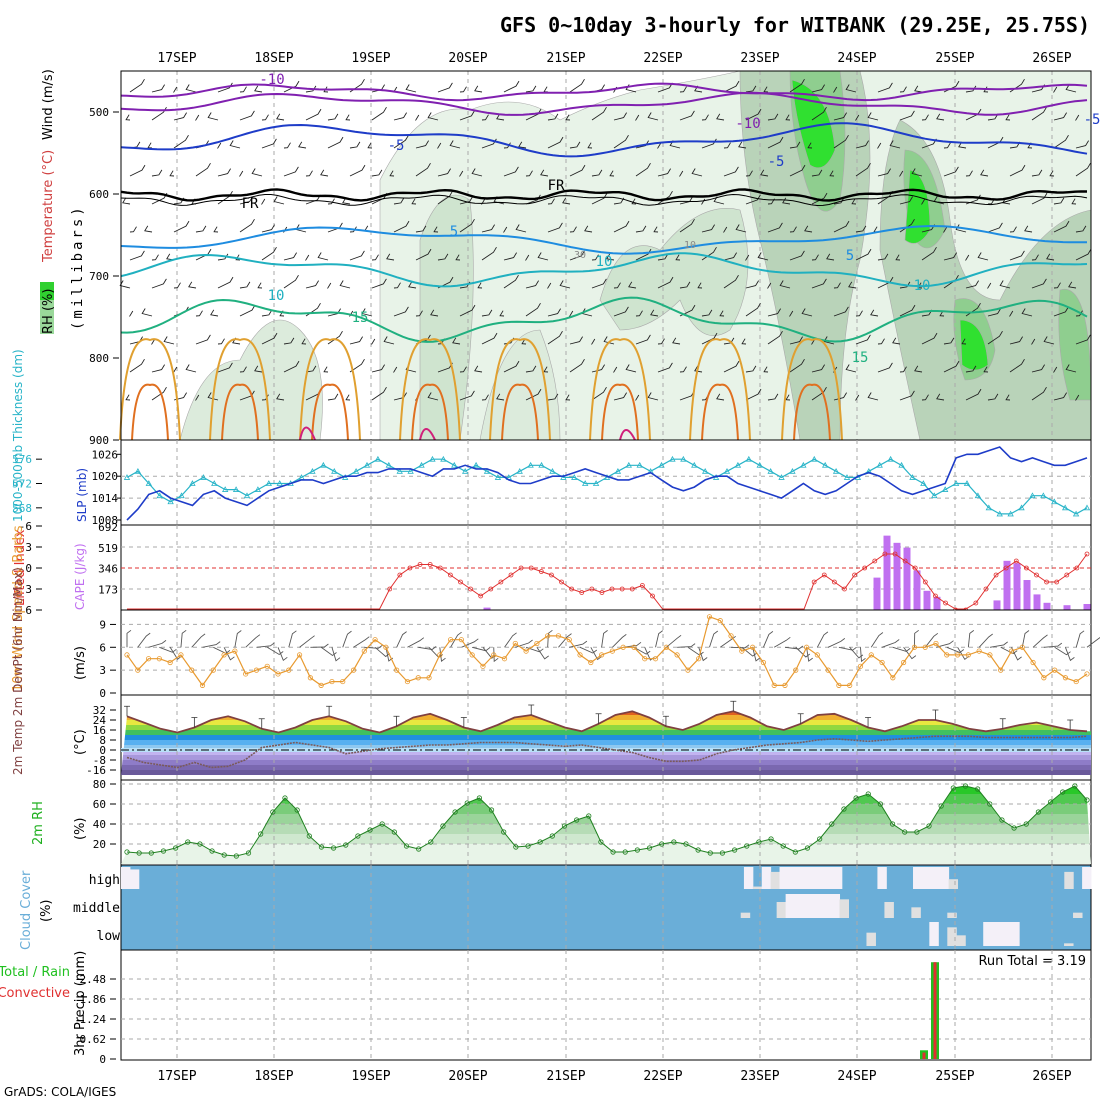 The image size is (1100, 1100). What do you see at coordinates (80, 829) in the screenshot?
I see `rh2m-unit: (%)` at bounding box center [80, 829].